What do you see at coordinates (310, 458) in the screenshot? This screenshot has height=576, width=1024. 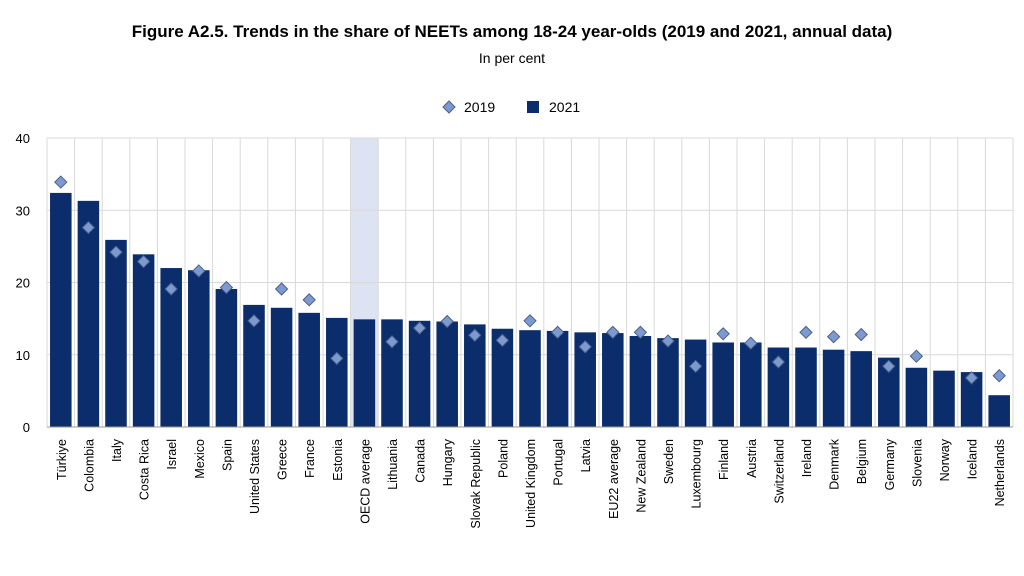 I see `x-tick-label: France` at bounding box center [310, 458].